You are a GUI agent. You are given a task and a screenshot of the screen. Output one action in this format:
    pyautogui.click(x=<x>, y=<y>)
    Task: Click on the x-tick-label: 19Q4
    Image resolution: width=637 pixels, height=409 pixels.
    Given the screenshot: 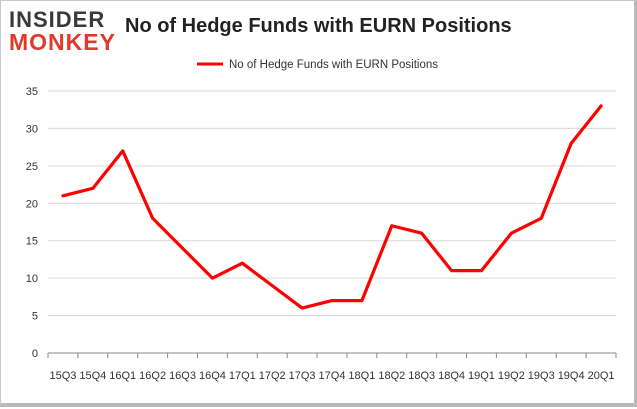 What is the action you would take?
    pyautogui.click(x=571, y=376)
    